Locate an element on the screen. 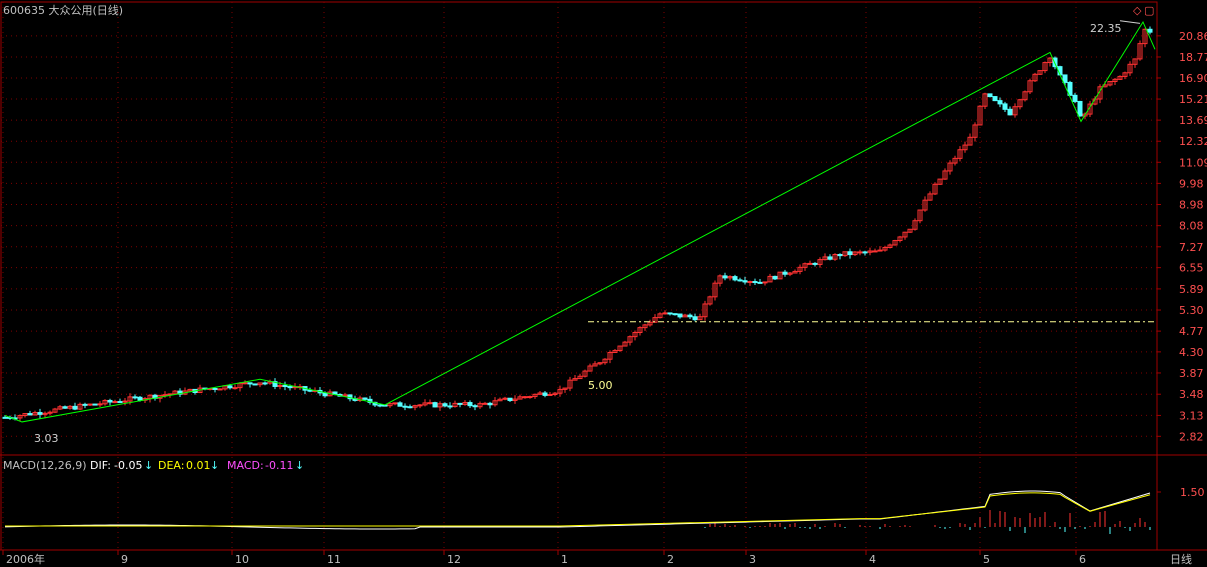  hline-label: 5.00 is located at coordinates (600, 385).